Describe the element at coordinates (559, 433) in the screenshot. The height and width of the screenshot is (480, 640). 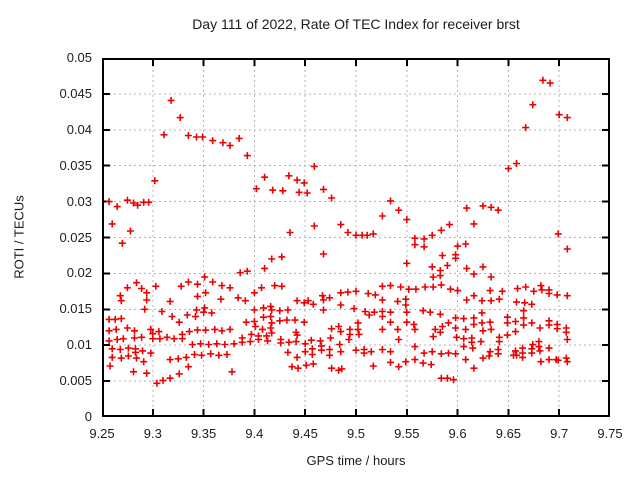
I see `x-tick-label: 9.7` at that location.